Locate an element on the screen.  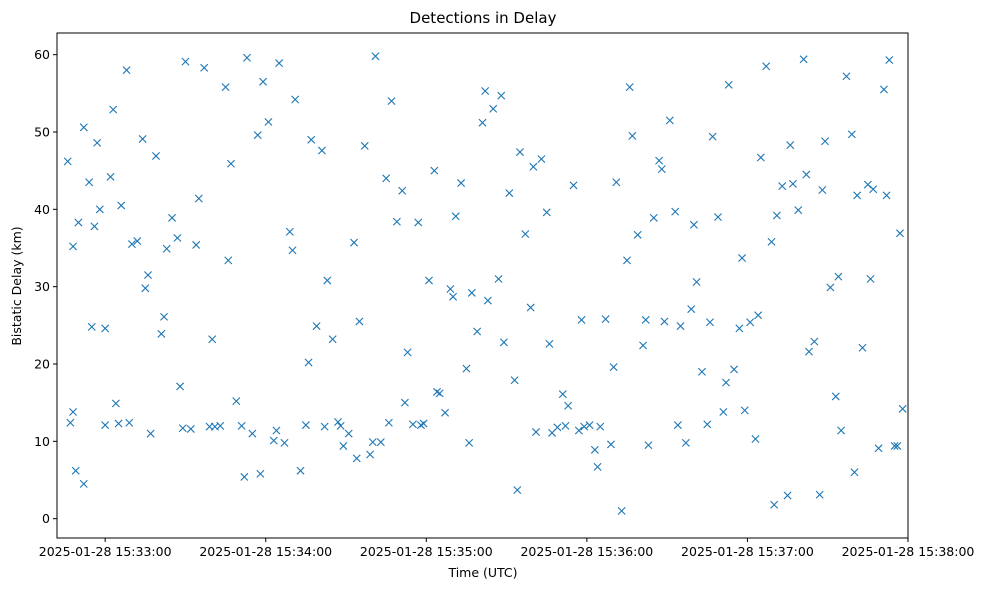
x-tick-label: 2025-01-28 15:38:00 is located at coordinates (908, 551).